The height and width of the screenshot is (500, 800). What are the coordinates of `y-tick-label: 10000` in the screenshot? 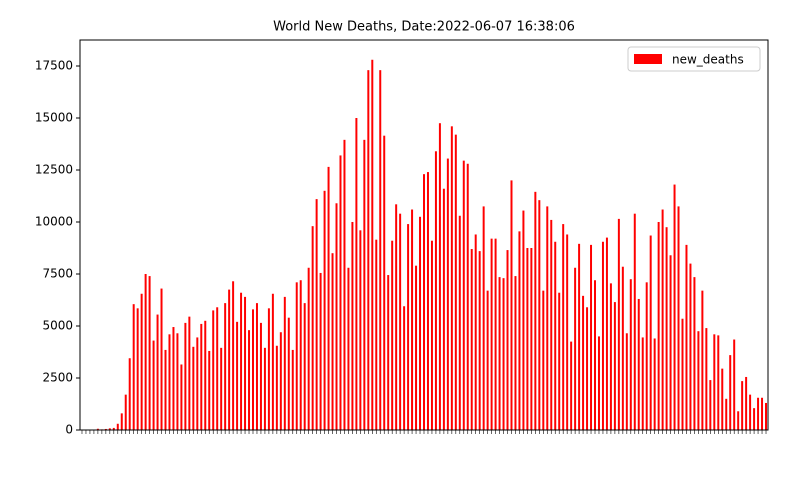 It's located at (54, 222).